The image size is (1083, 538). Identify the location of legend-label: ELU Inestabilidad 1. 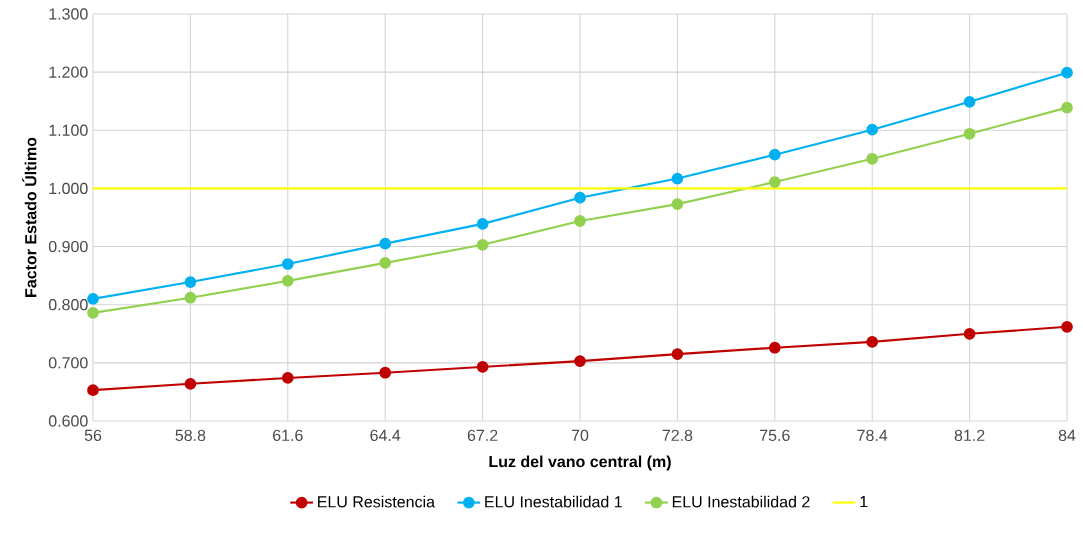
(553, 501).